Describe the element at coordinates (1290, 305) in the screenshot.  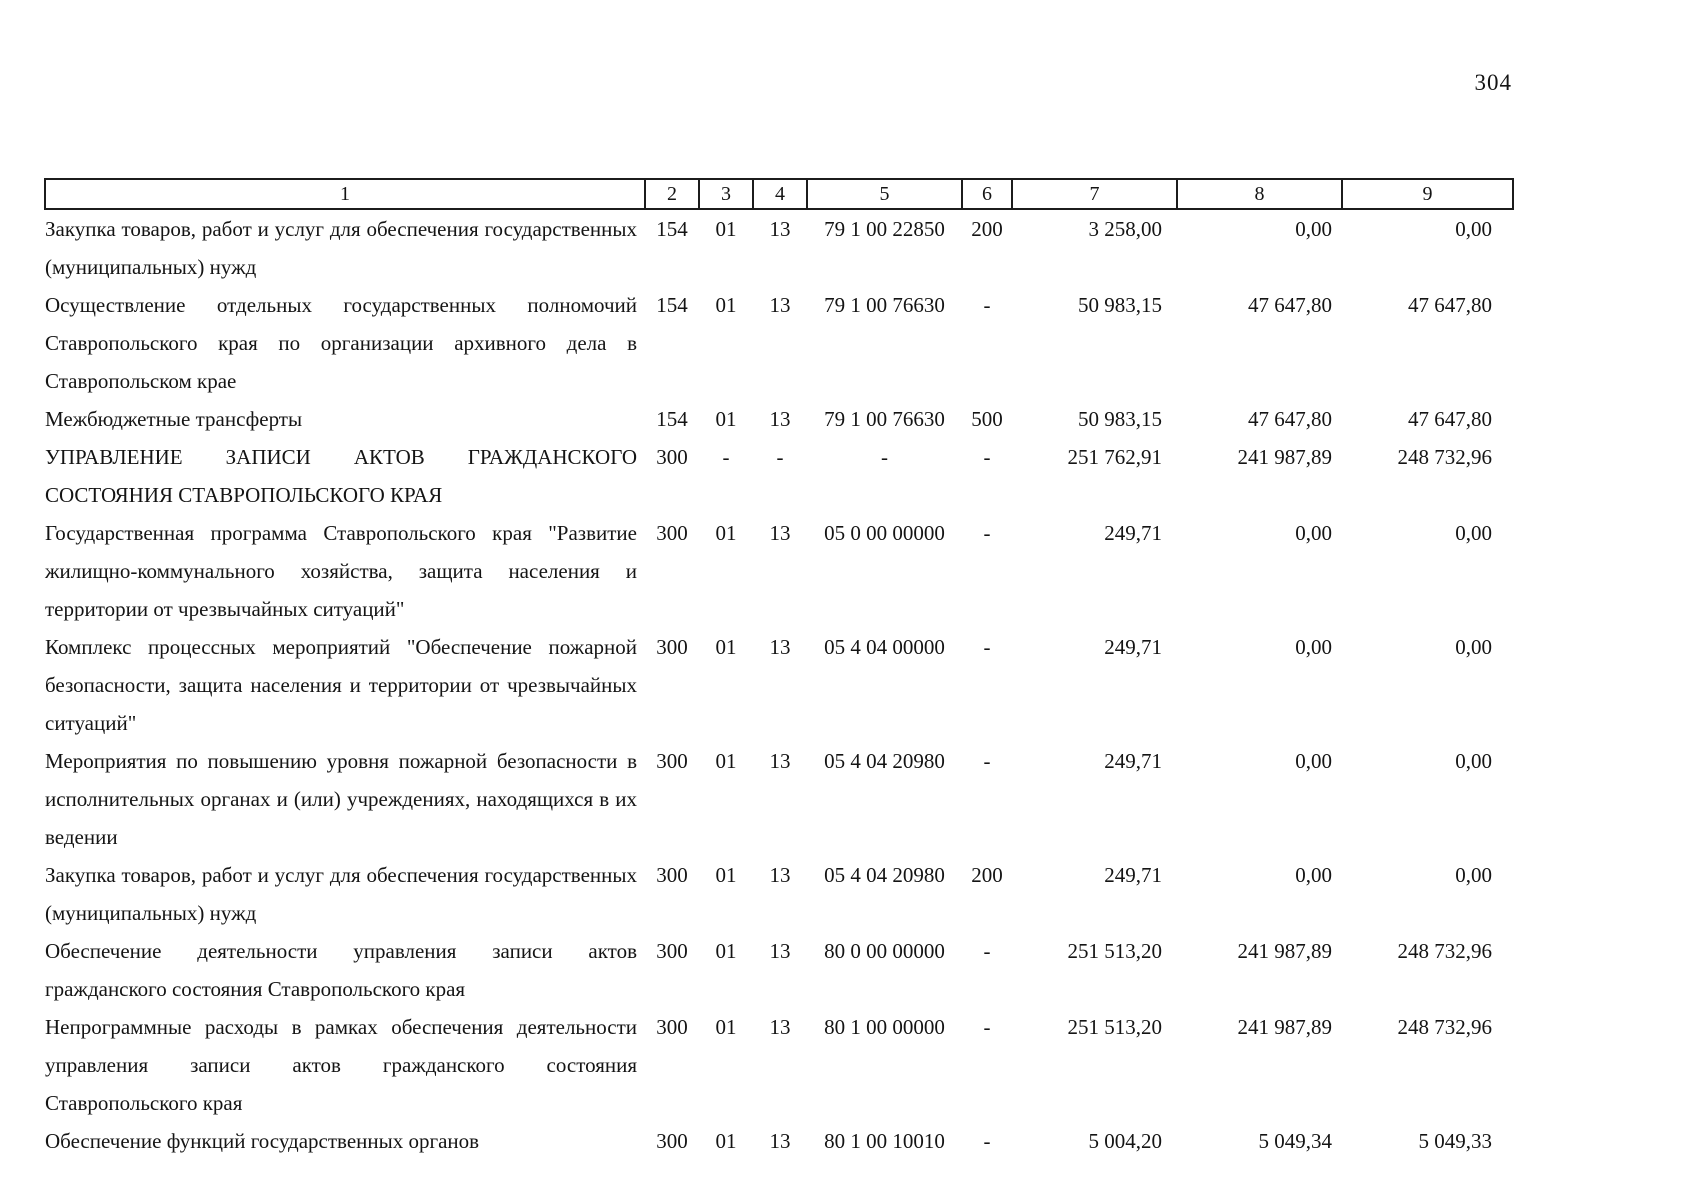
I see `cell-amount-2: 47 647,80` at that location.